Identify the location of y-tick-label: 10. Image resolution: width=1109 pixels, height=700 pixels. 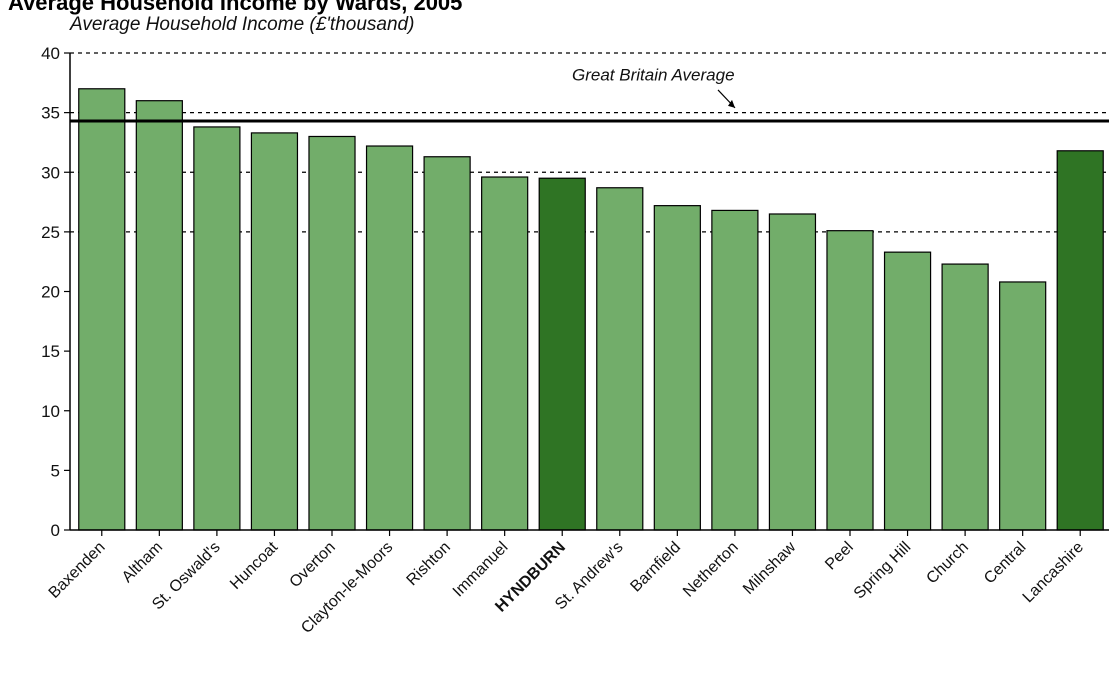
(50, 411).